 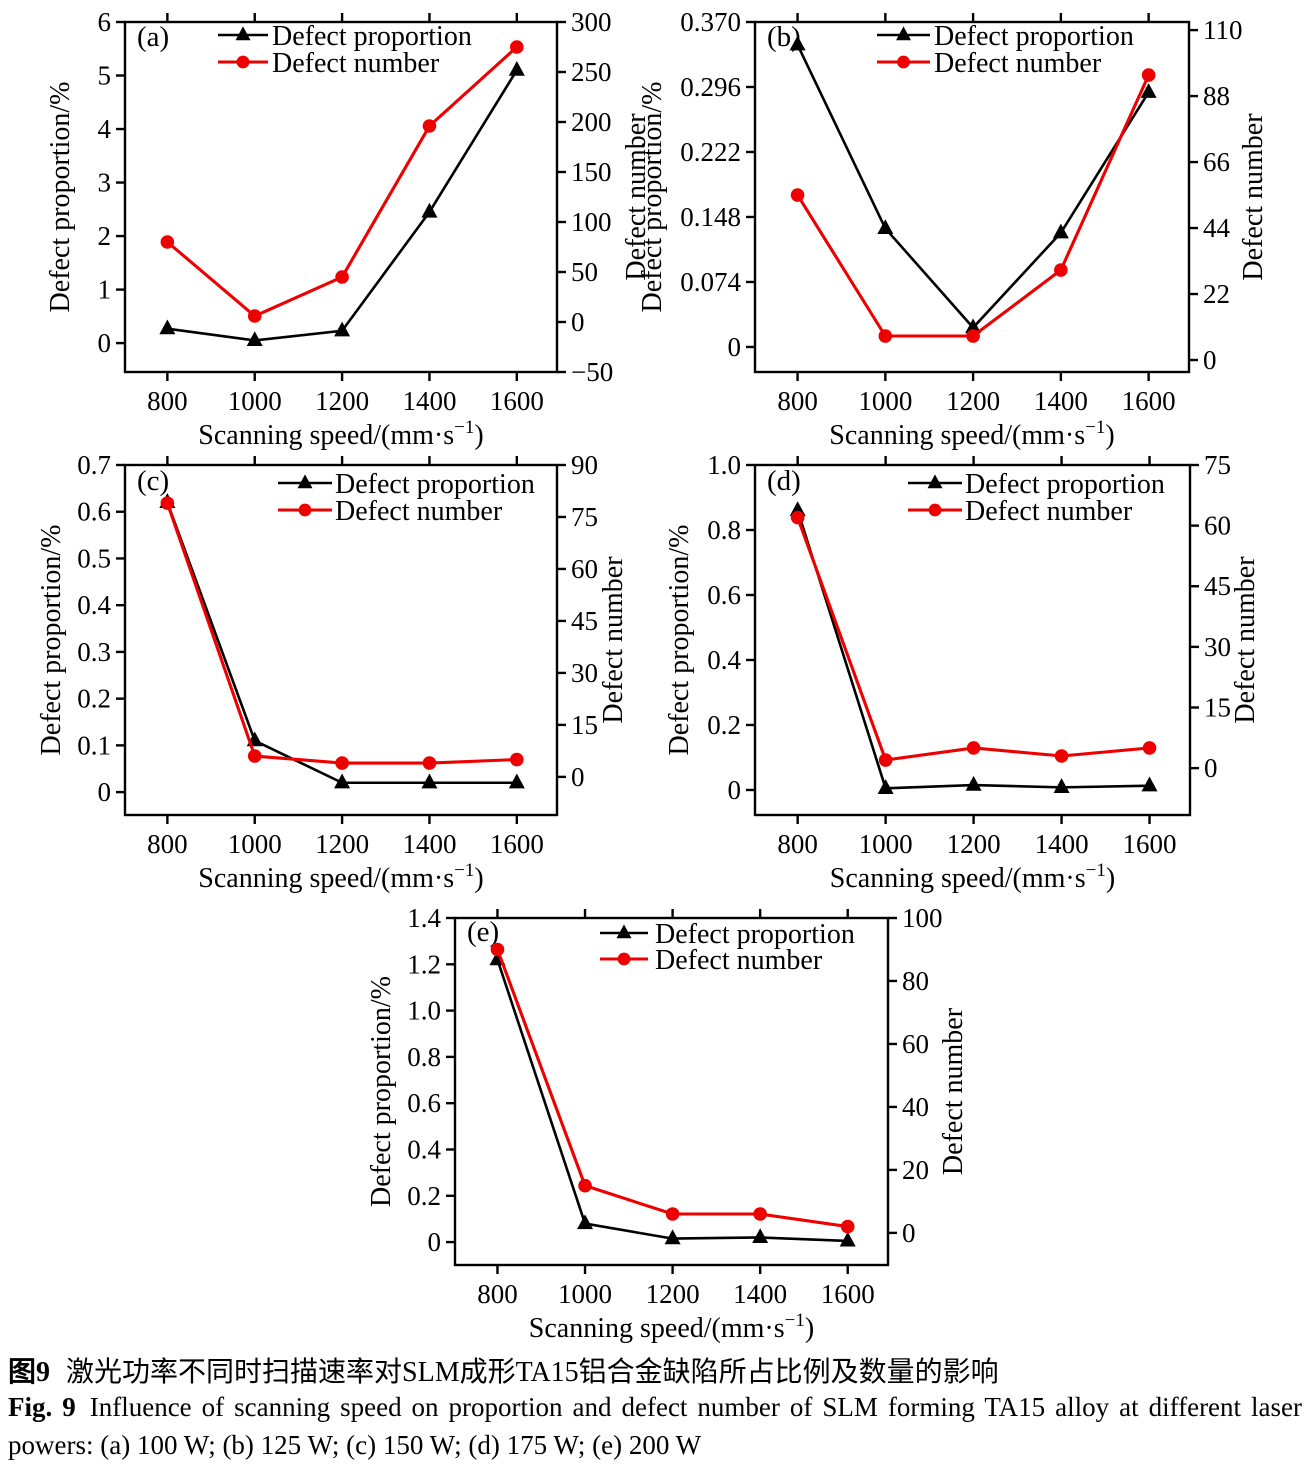 I want to click on chart-a-right-axis-title: Defect number, so click(x=636, y=197).